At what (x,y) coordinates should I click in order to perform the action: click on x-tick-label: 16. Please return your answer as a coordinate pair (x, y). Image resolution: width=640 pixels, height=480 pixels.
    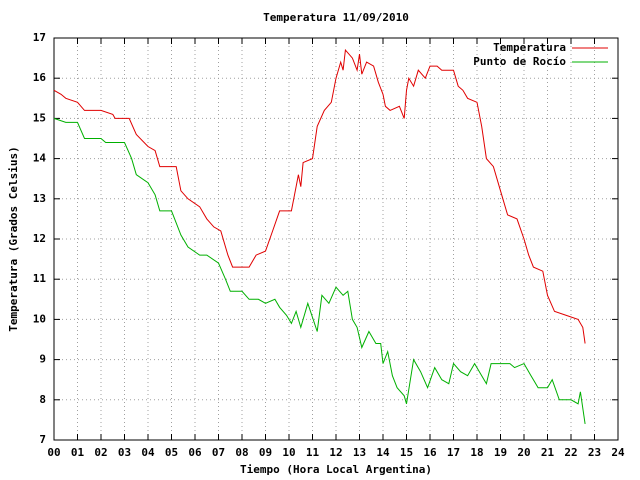
    Looking at the image, I should click on (430, 452).